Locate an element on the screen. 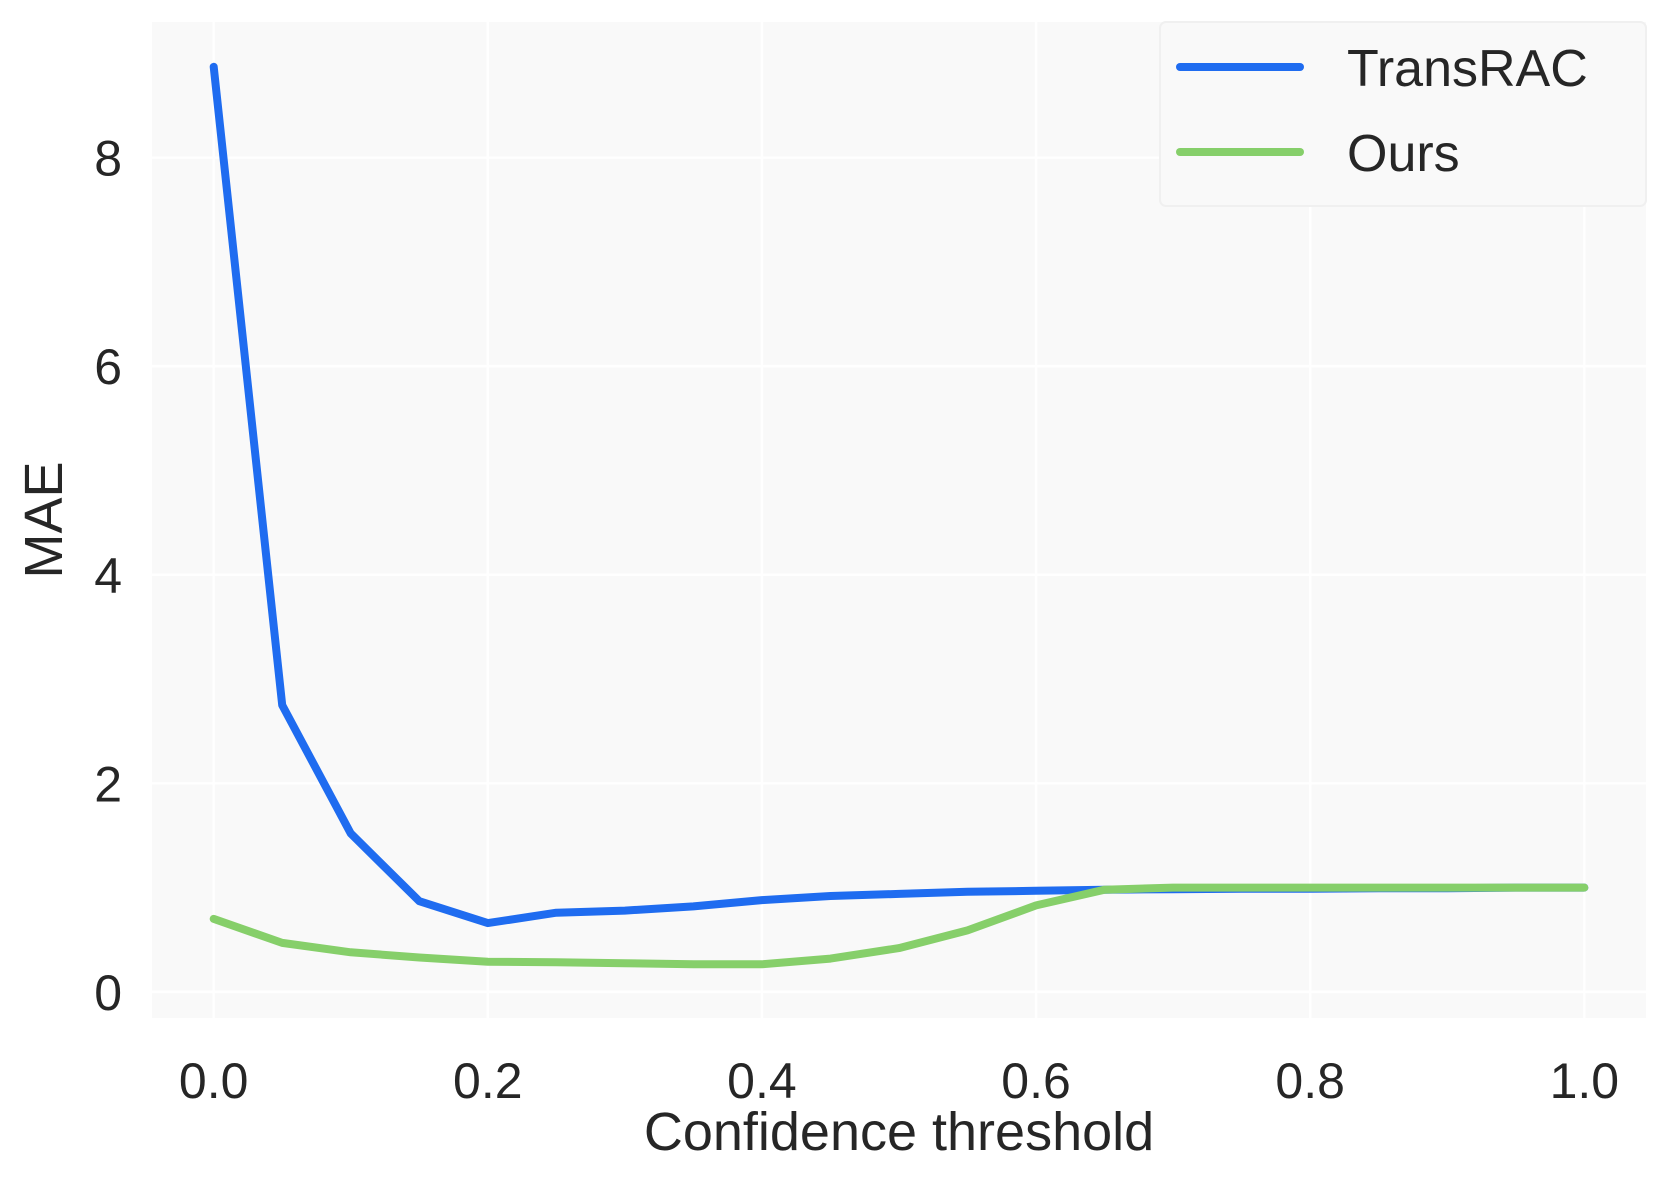 Image resolution: width=1659 pixels, height=1178 pixels. y-tick-label: 4 is located at coordinates (108, 576).